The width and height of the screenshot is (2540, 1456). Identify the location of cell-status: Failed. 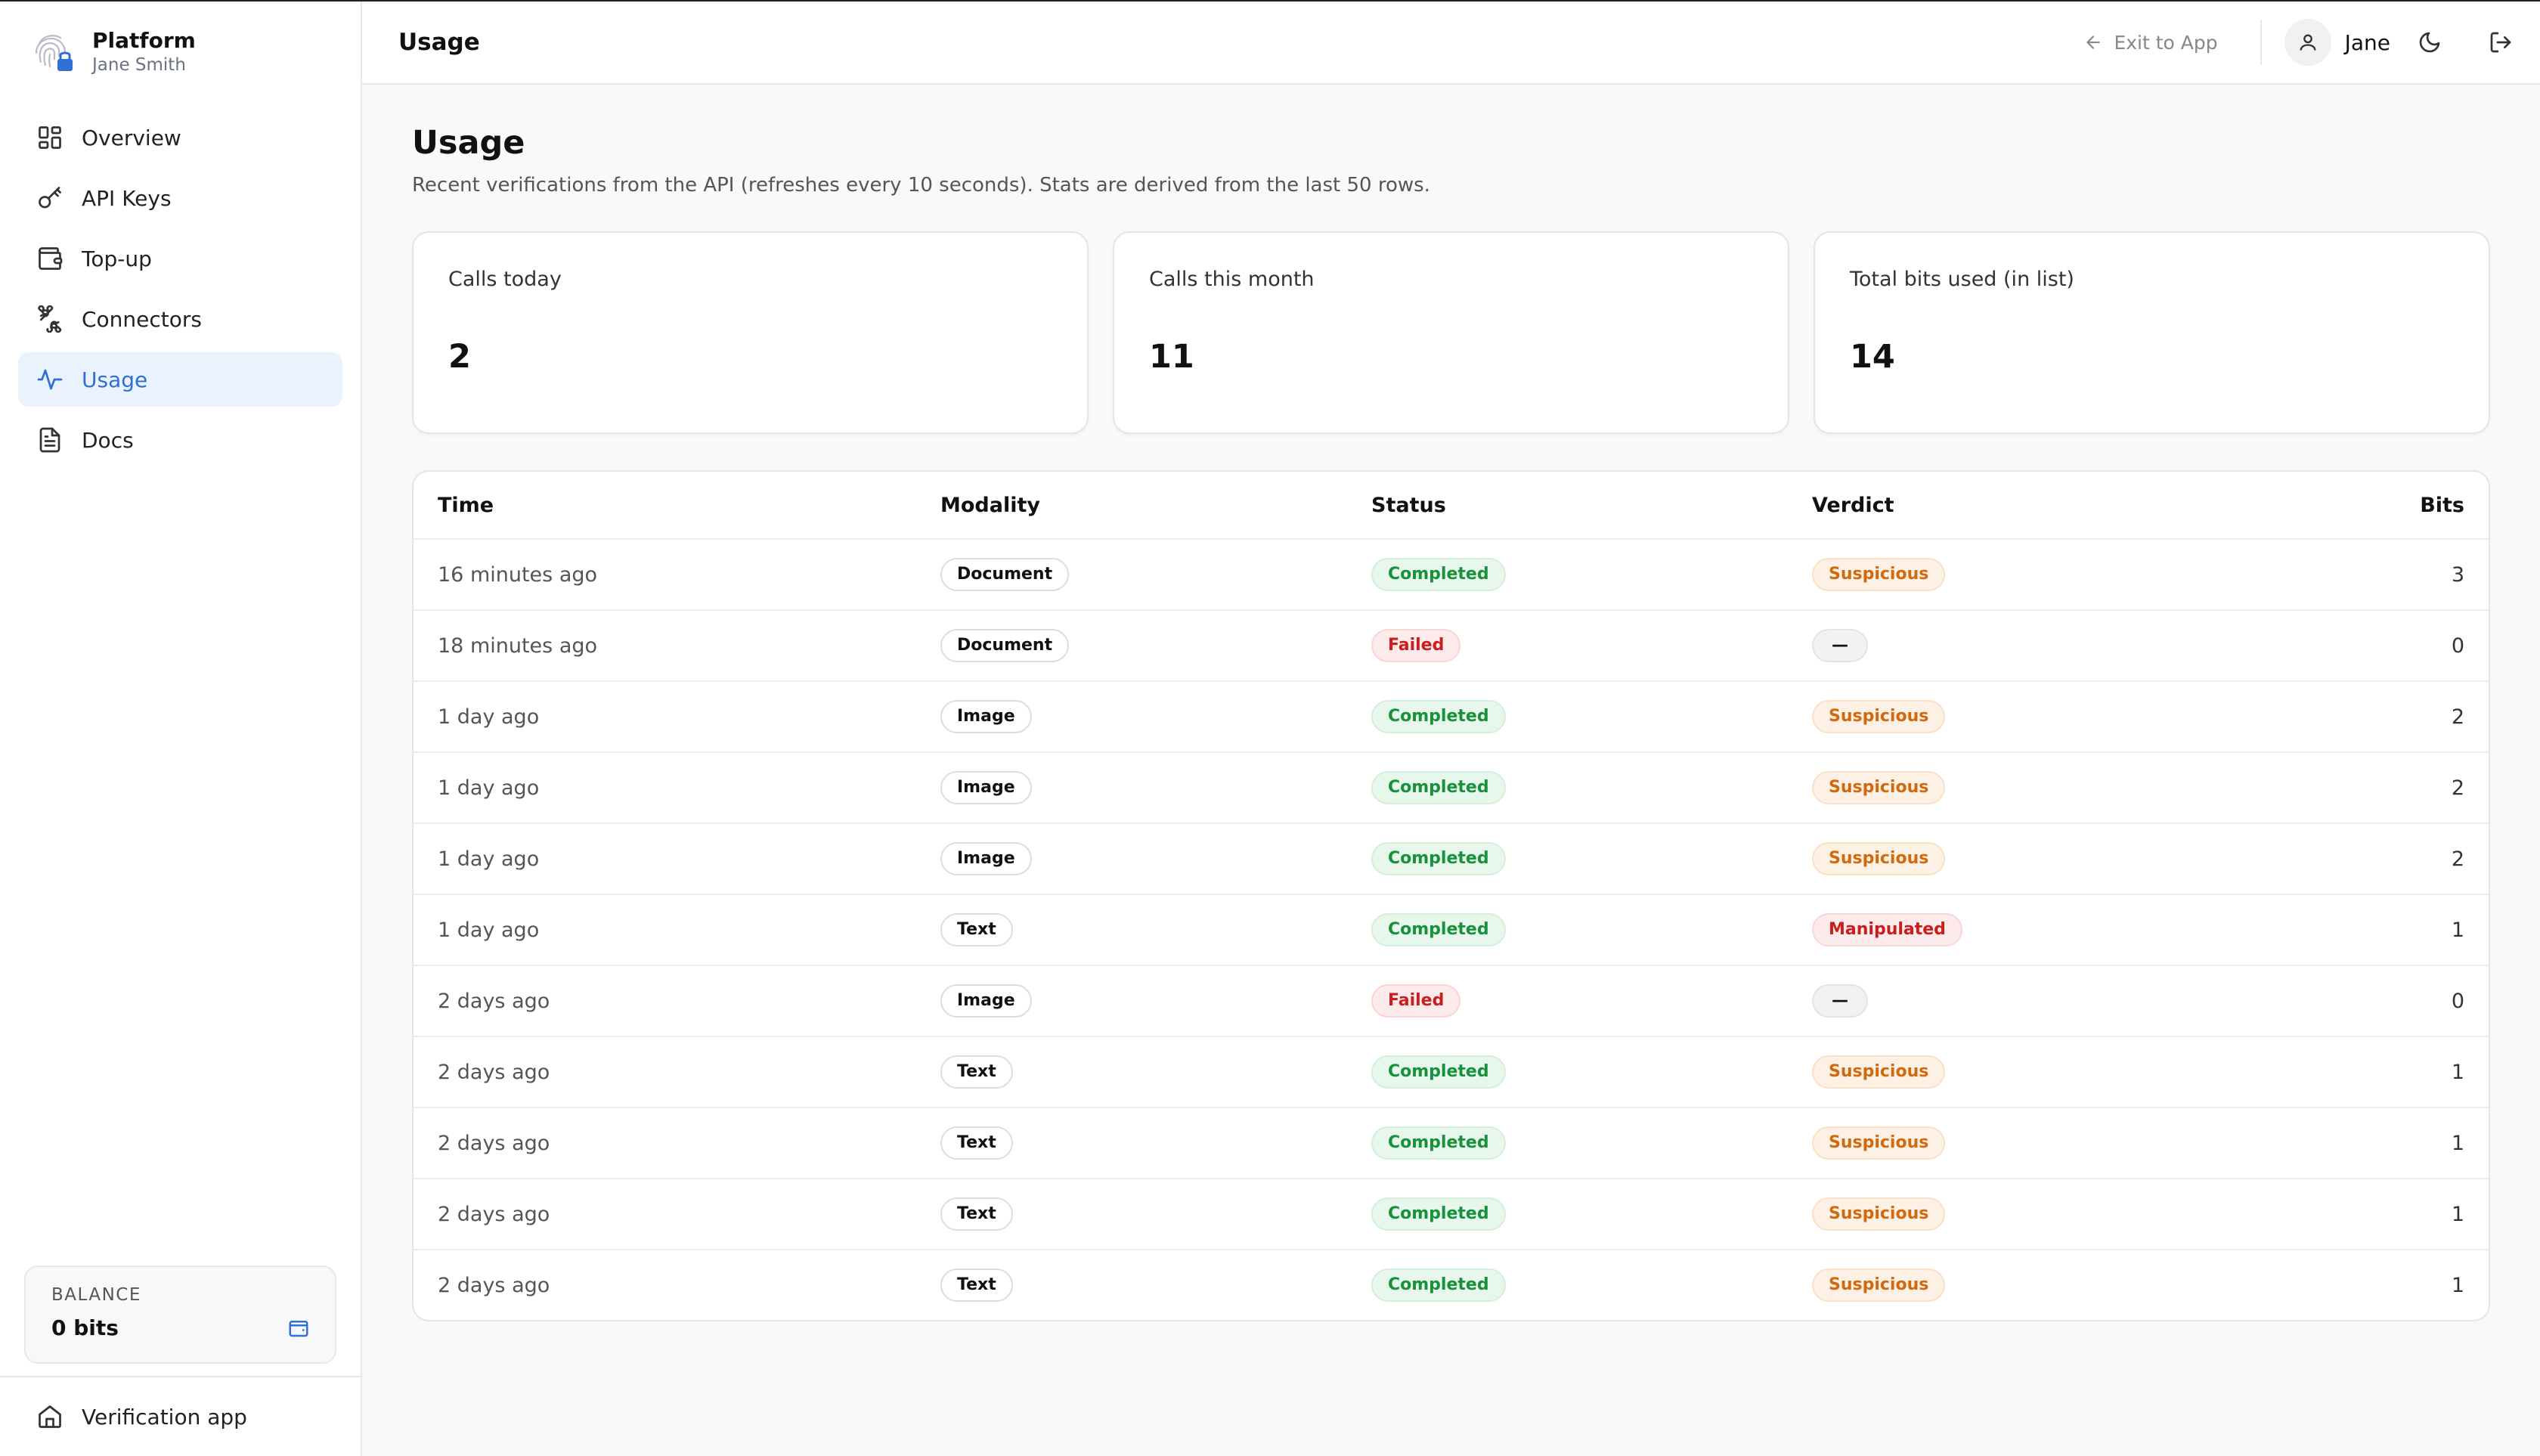
(1591, 645).